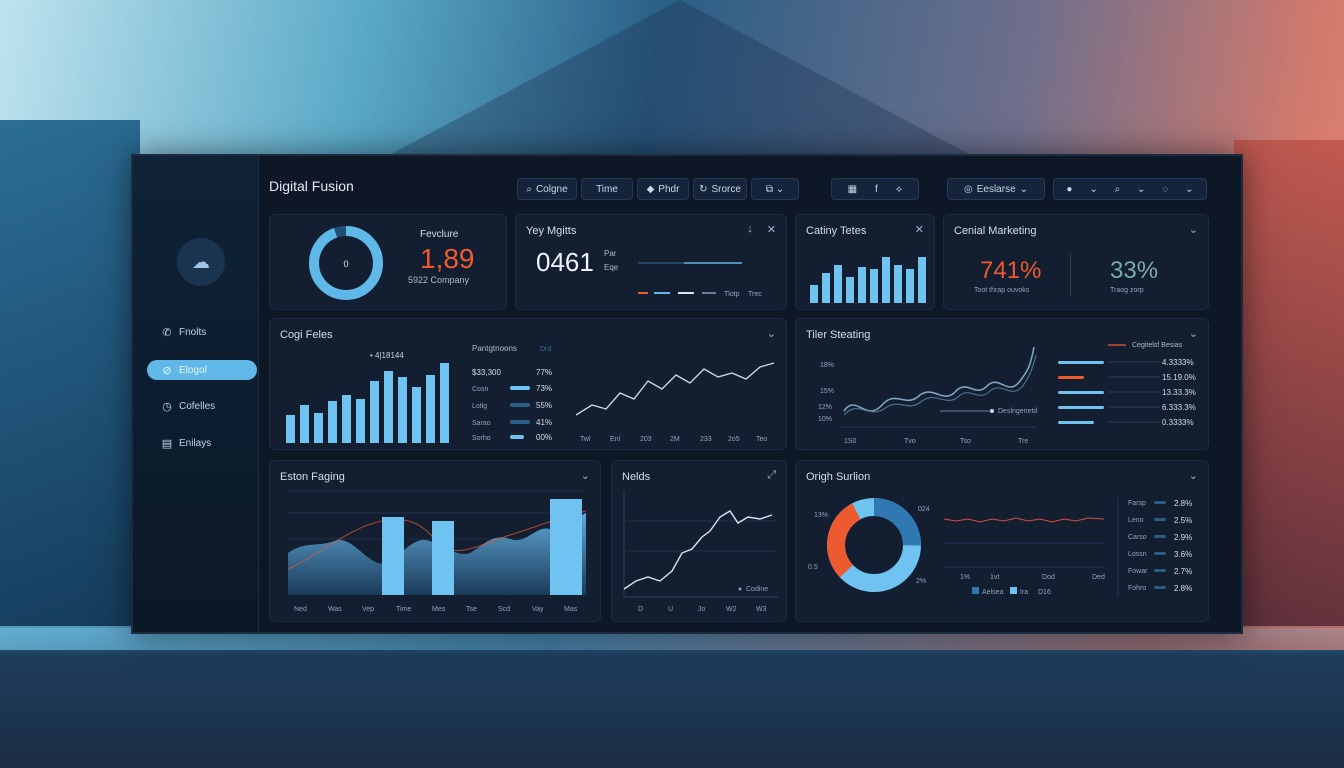 This screenshot has height=768, width=1344. Describe the element at coordinates (852, 189) in the screenshot. I see `grid-icon: ▦` at that location.